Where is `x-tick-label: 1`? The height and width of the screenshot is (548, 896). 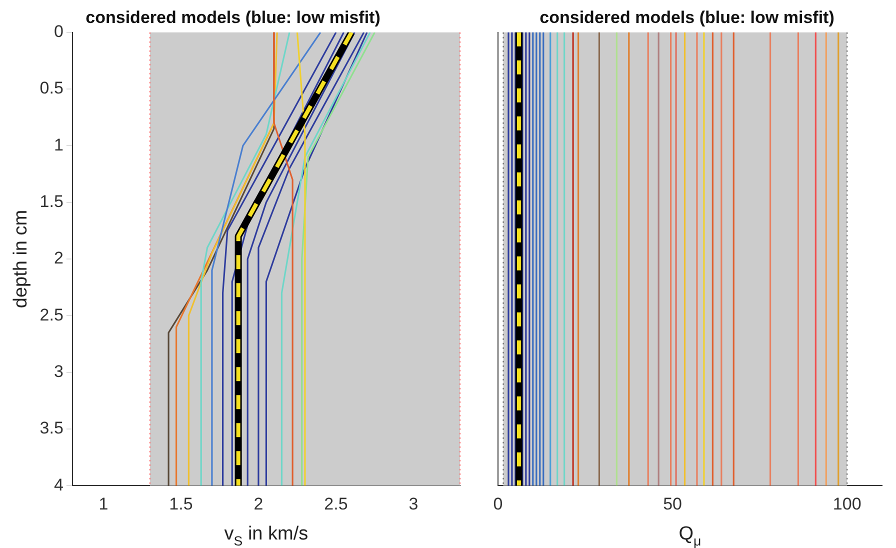 x-tick-label: 1 is located at coordinates (103, 504).